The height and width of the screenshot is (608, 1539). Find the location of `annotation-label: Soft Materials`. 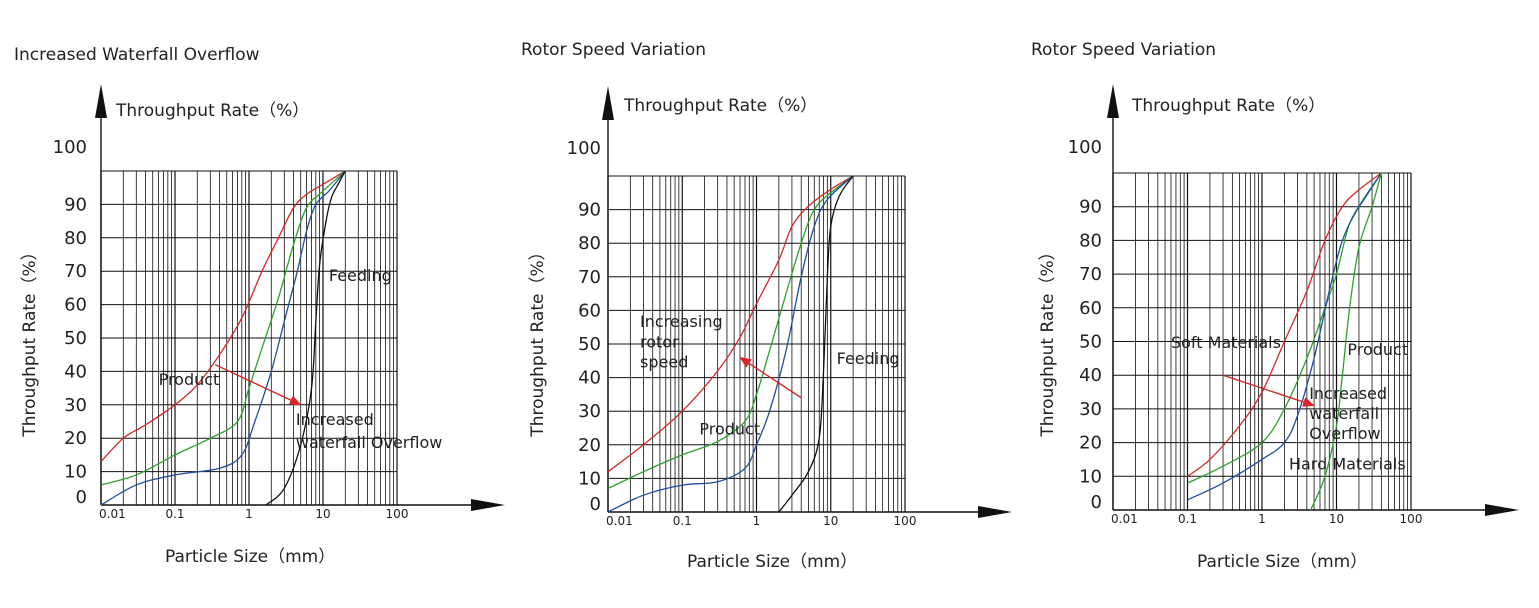

annotation-label: Soft Materials is located at coordinates (1226, 342).